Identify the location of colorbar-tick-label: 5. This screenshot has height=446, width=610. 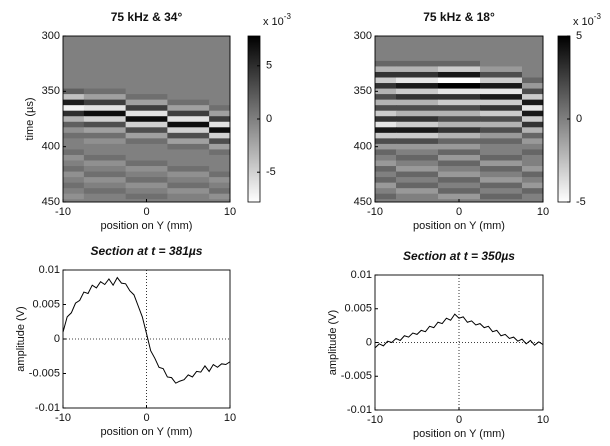
(269, 66).